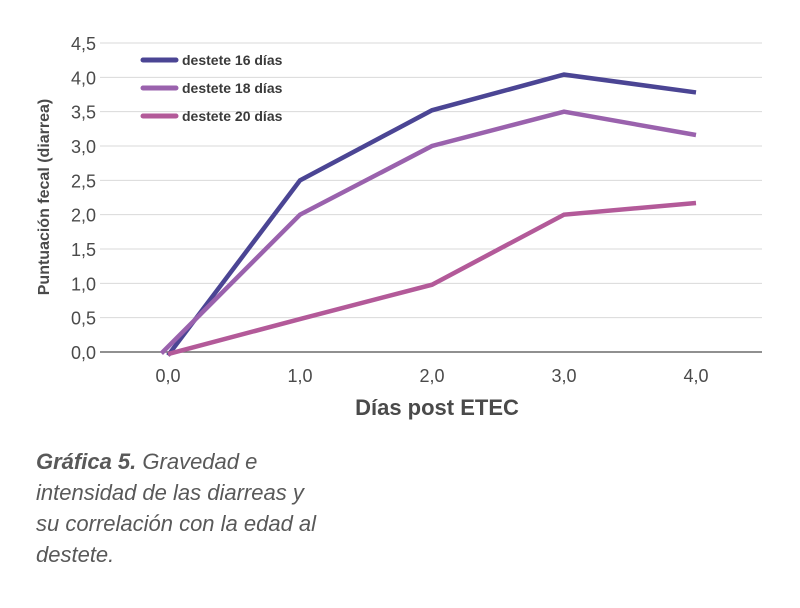 The image size is (800, 608). I want to click on x-tick-label: 1,0, so click(299, 376).